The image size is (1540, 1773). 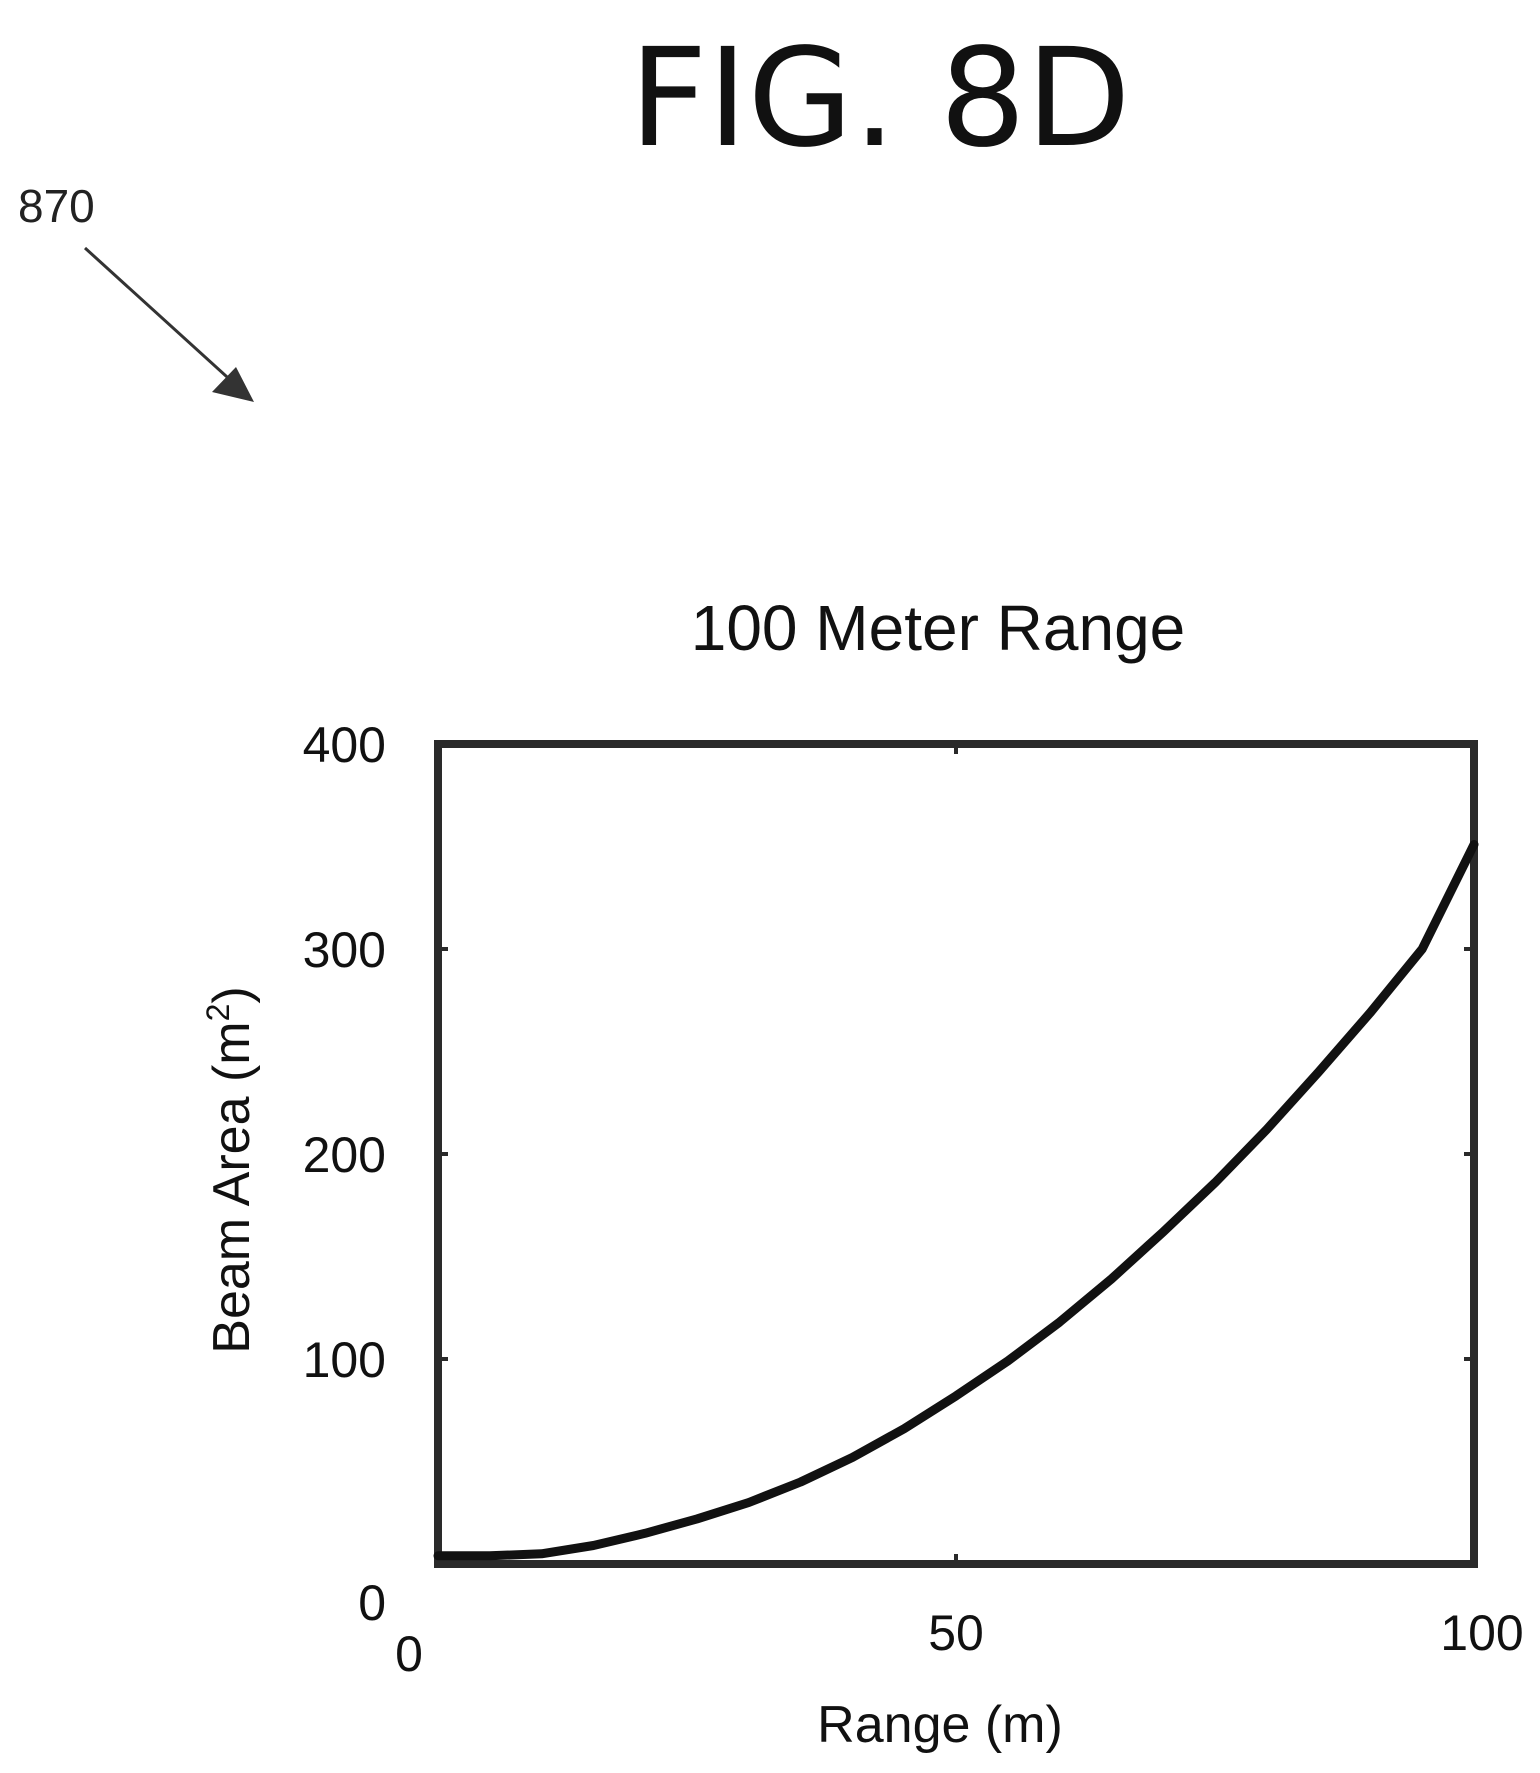 What do you see at coordinates (230, 1169) in the screenshot?
I see `y-axis-label: Beam Area (m2)` at bounding box center [230, 1169].